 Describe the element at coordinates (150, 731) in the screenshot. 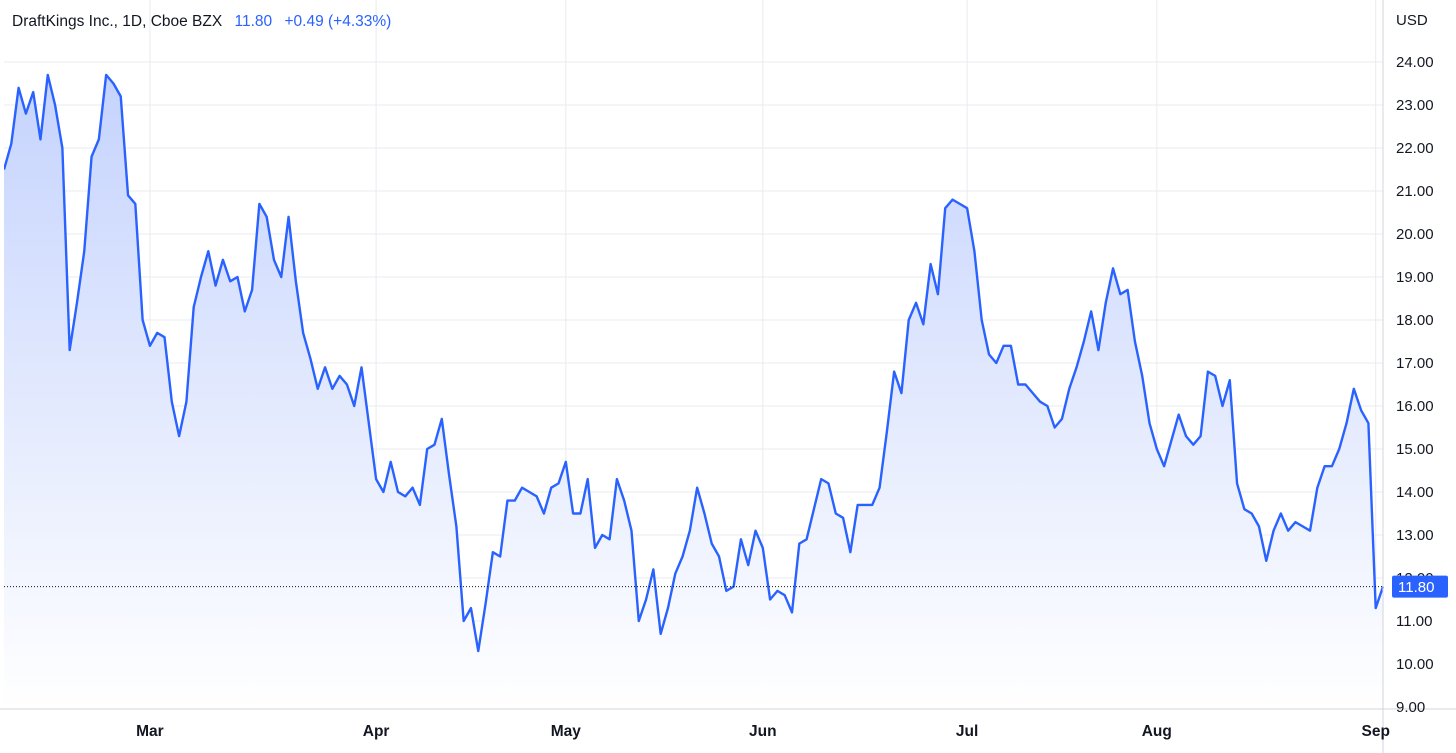

I see `x-tick-label: Mar` at that location.